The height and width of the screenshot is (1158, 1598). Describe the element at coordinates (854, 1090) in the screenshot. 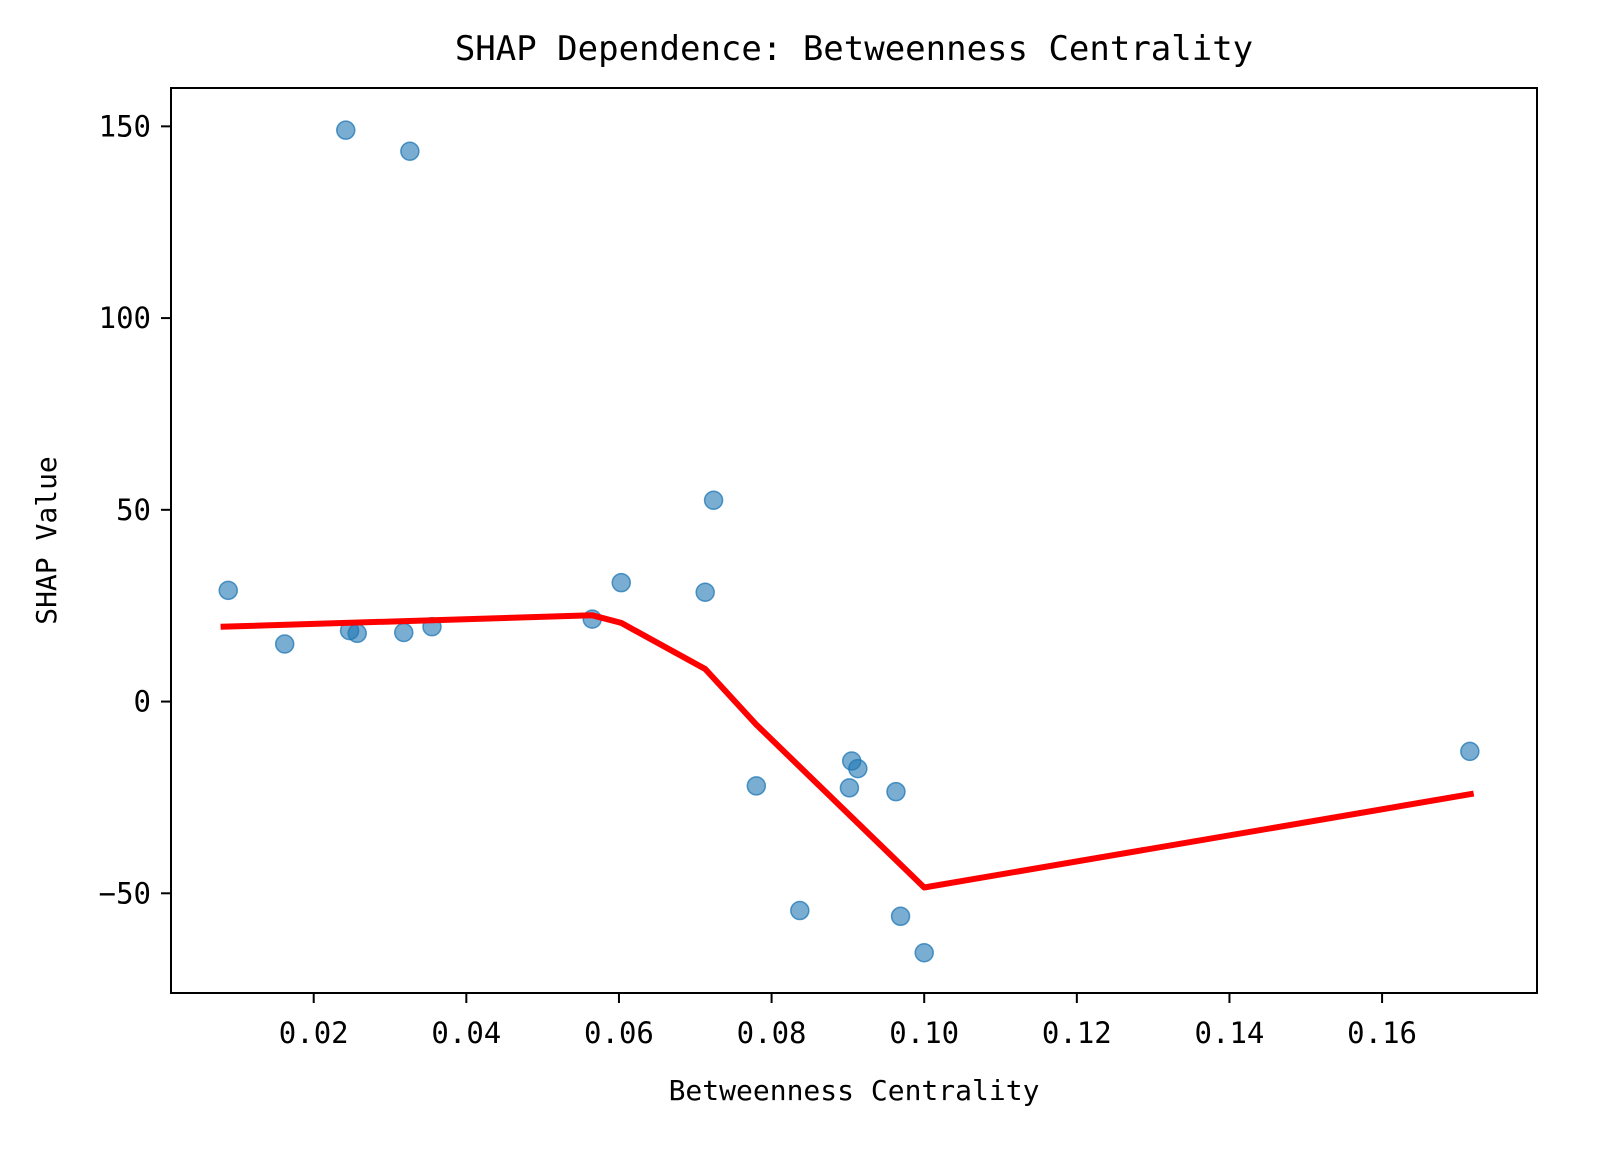

I see `x-axis-label: Betweenness Centrality` at that location.